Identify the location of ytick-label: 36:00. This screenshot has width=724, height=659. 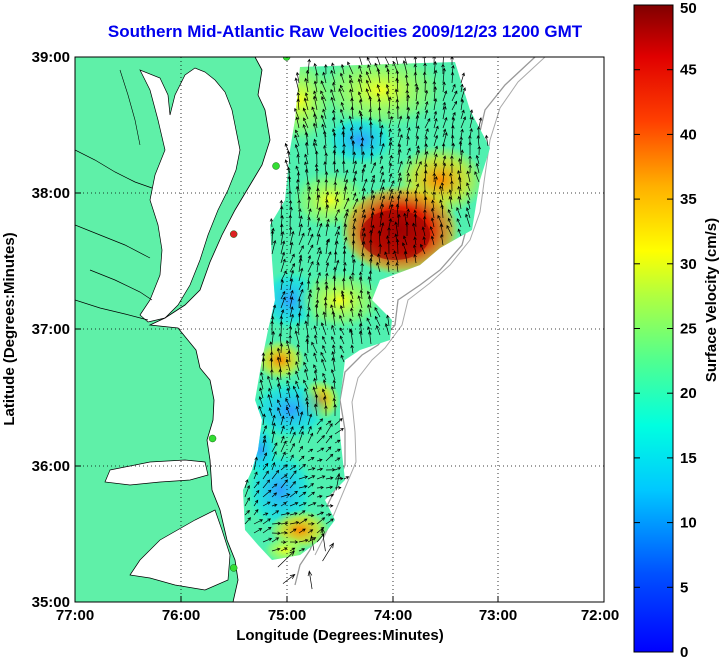
(51, 466).